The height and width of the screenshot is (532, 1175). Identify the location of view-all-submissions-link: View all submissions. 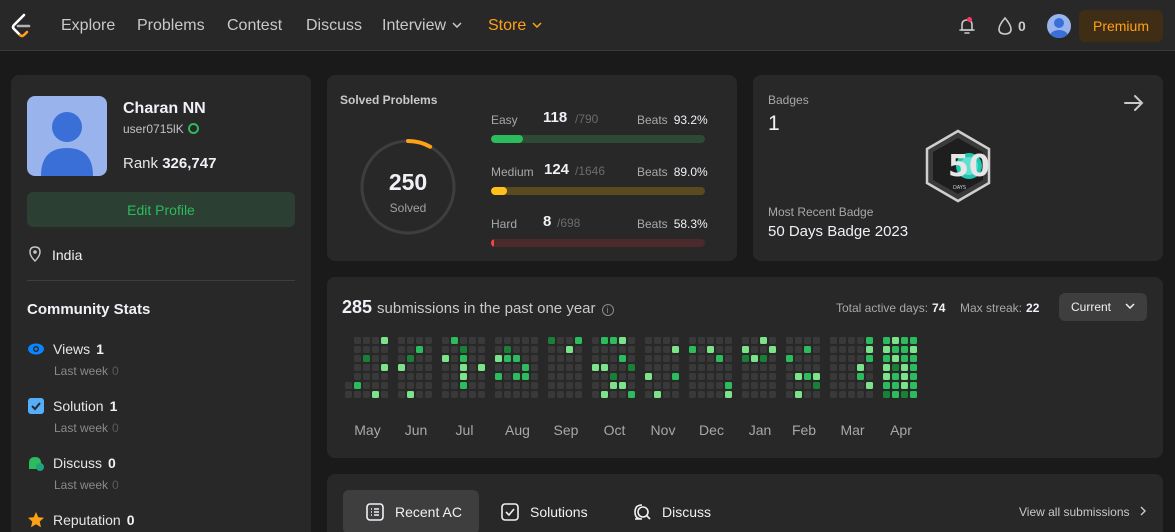
(1083, 512).